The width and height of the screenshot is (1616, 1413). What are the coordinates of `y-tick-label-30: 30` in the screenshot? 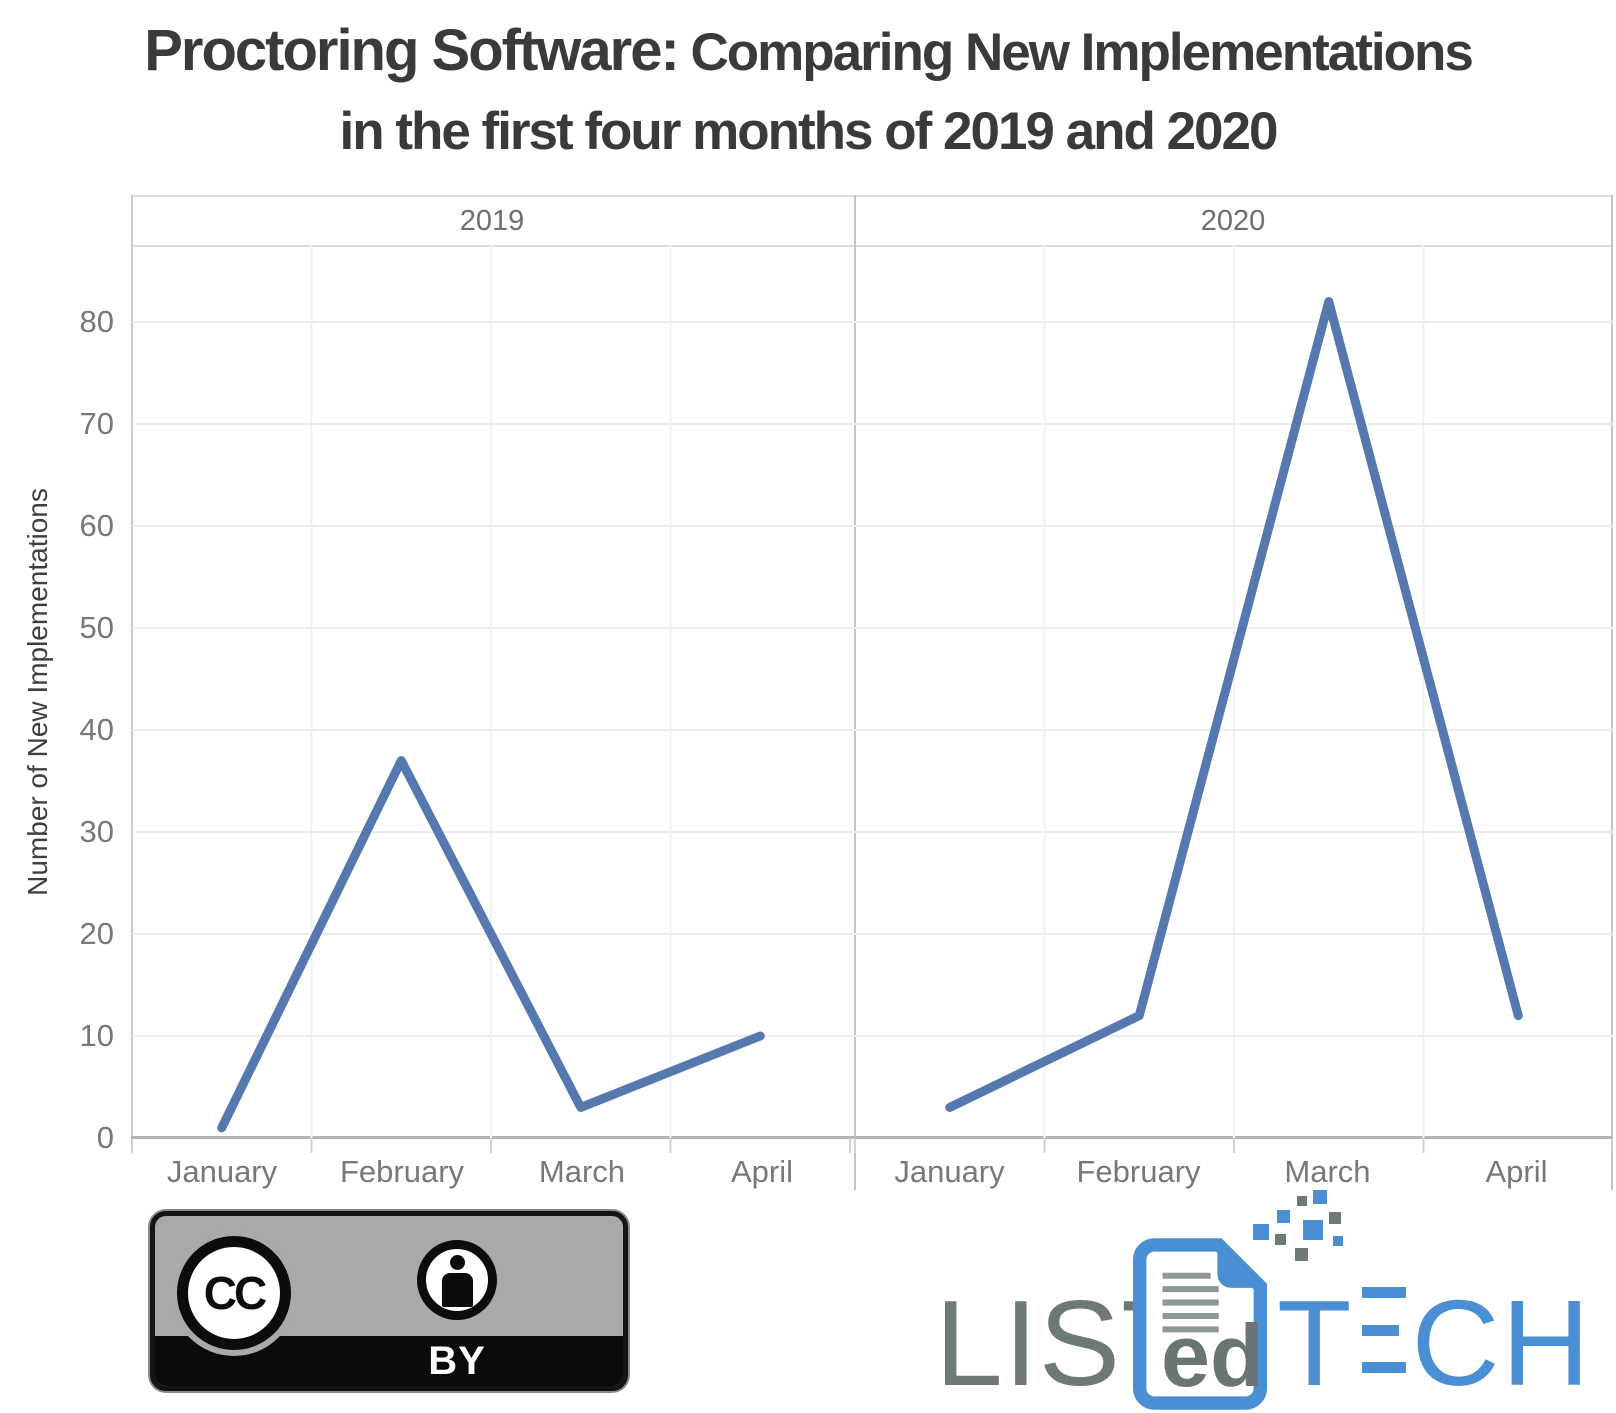 It's located at (96, 831).